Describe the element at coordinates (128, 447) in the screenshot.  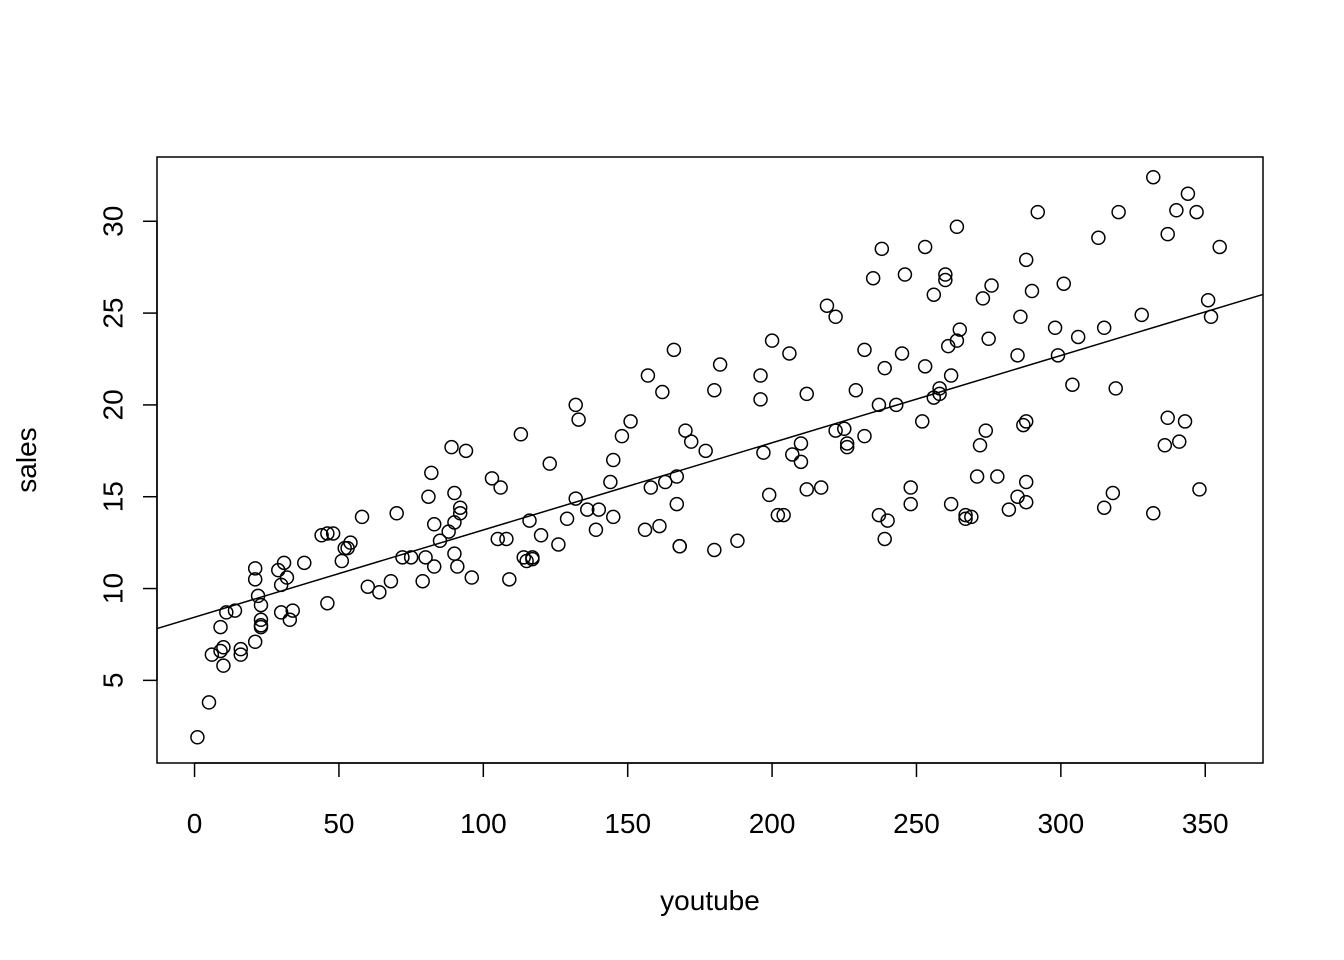
I see `y-axis: 5 10 15 20 25 30` at that location.